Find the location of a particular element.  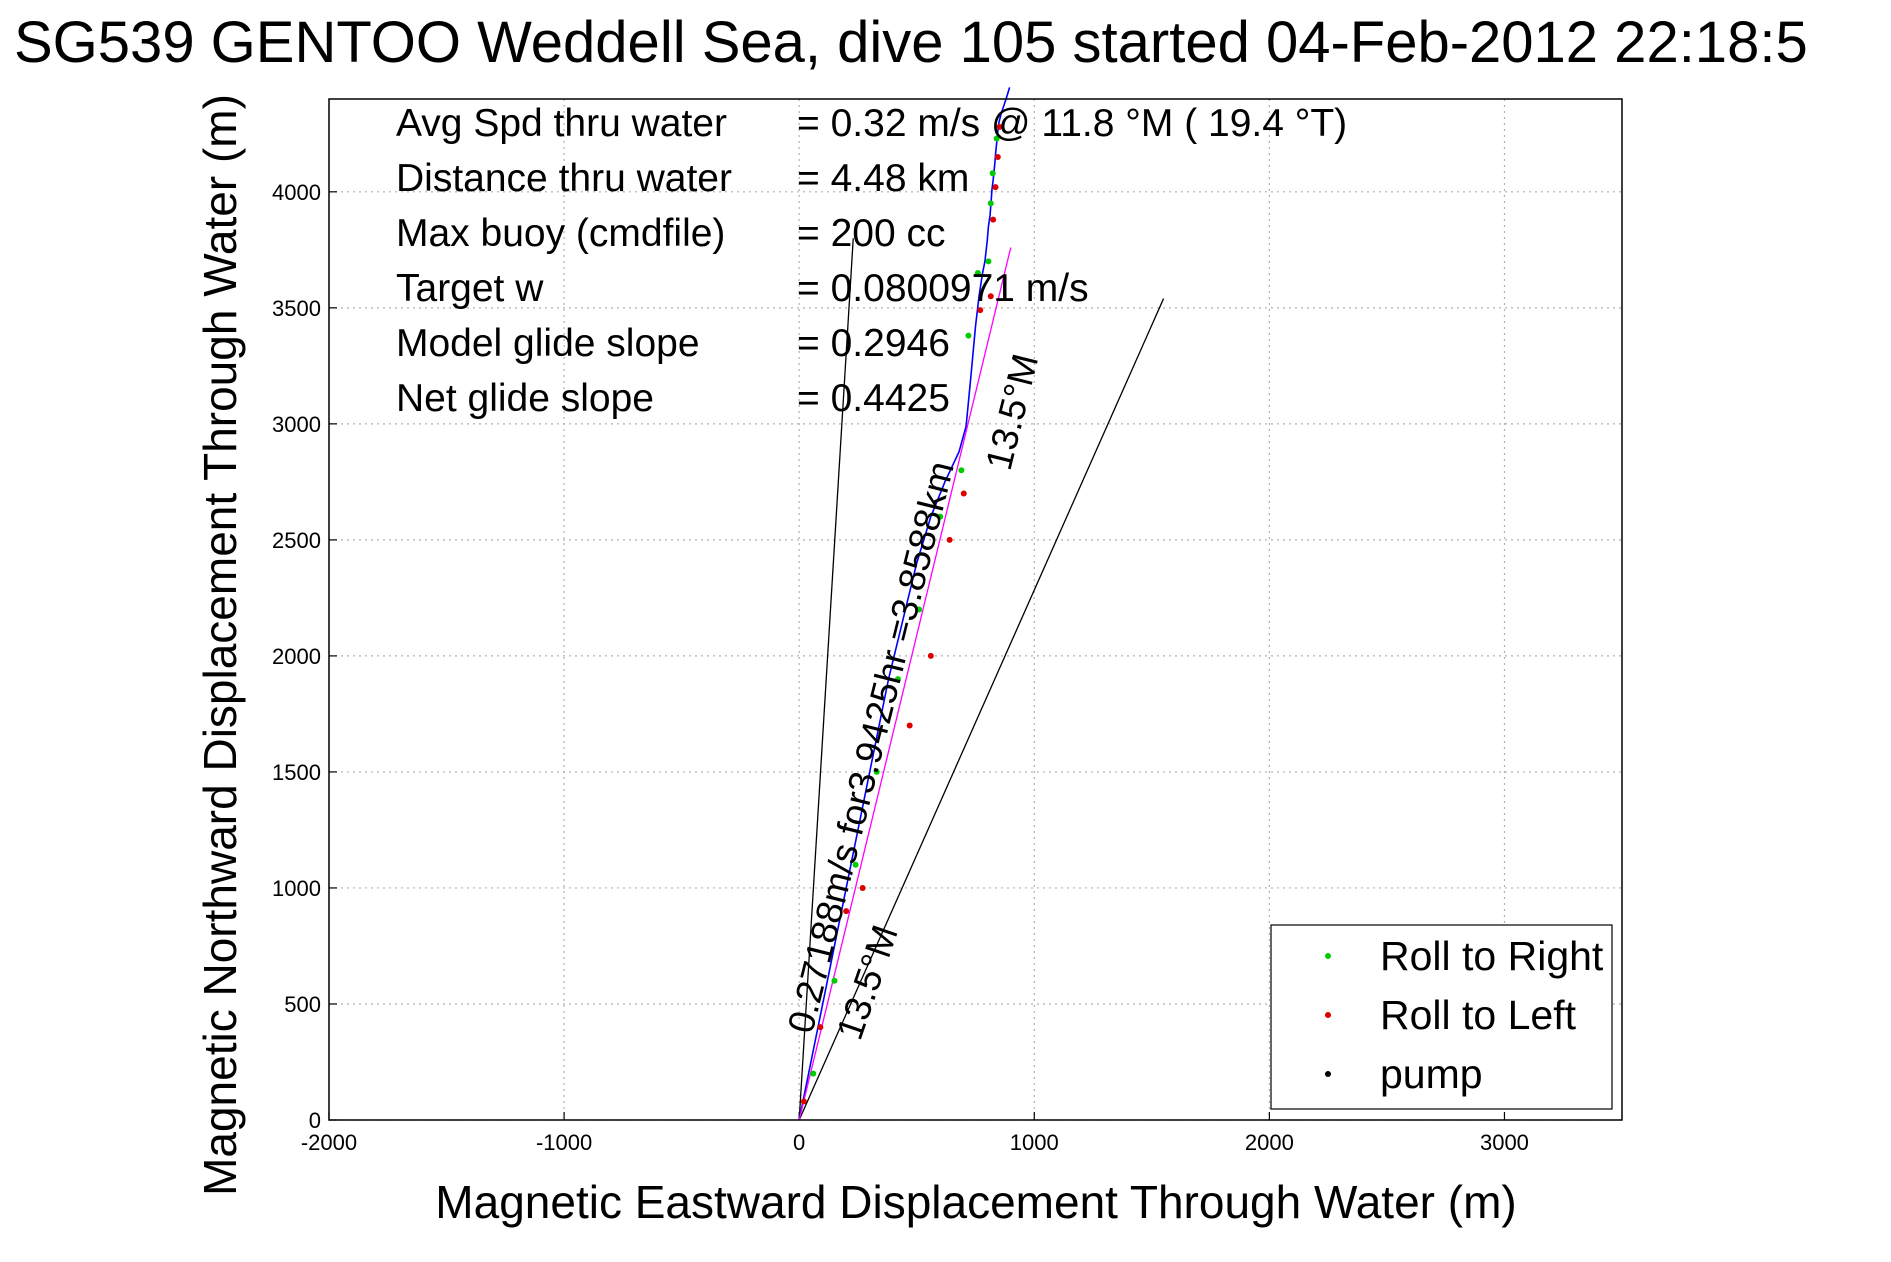

y-tick-label: 4000 is located at coordinates (296, 192).